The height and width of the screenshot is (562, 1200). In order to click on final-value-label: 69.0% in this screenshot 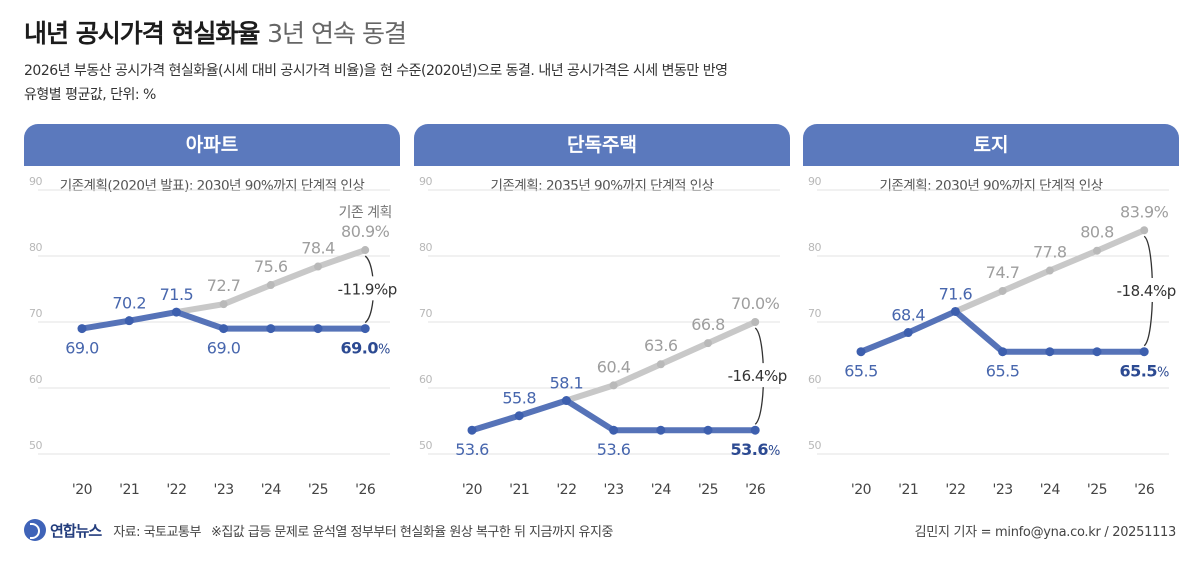, I will do `click(365, 348)`.